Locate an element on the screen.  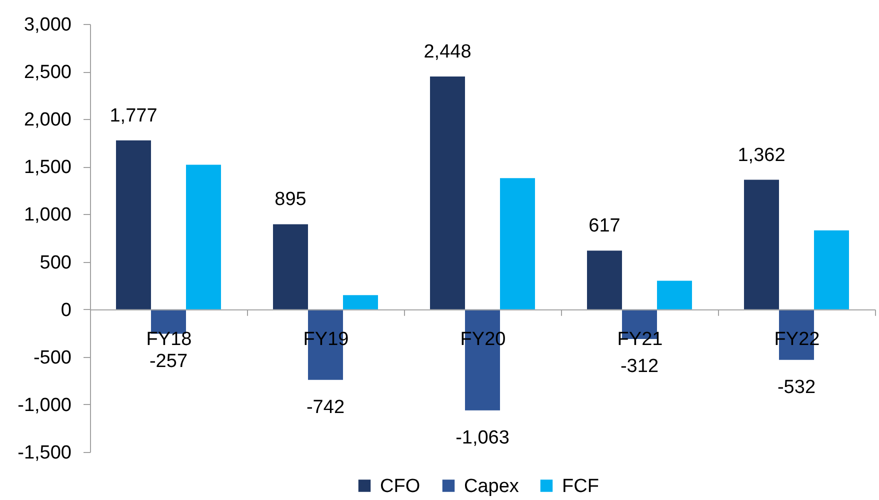
y-tick-label: 500 is located at coordinates (56, 263).